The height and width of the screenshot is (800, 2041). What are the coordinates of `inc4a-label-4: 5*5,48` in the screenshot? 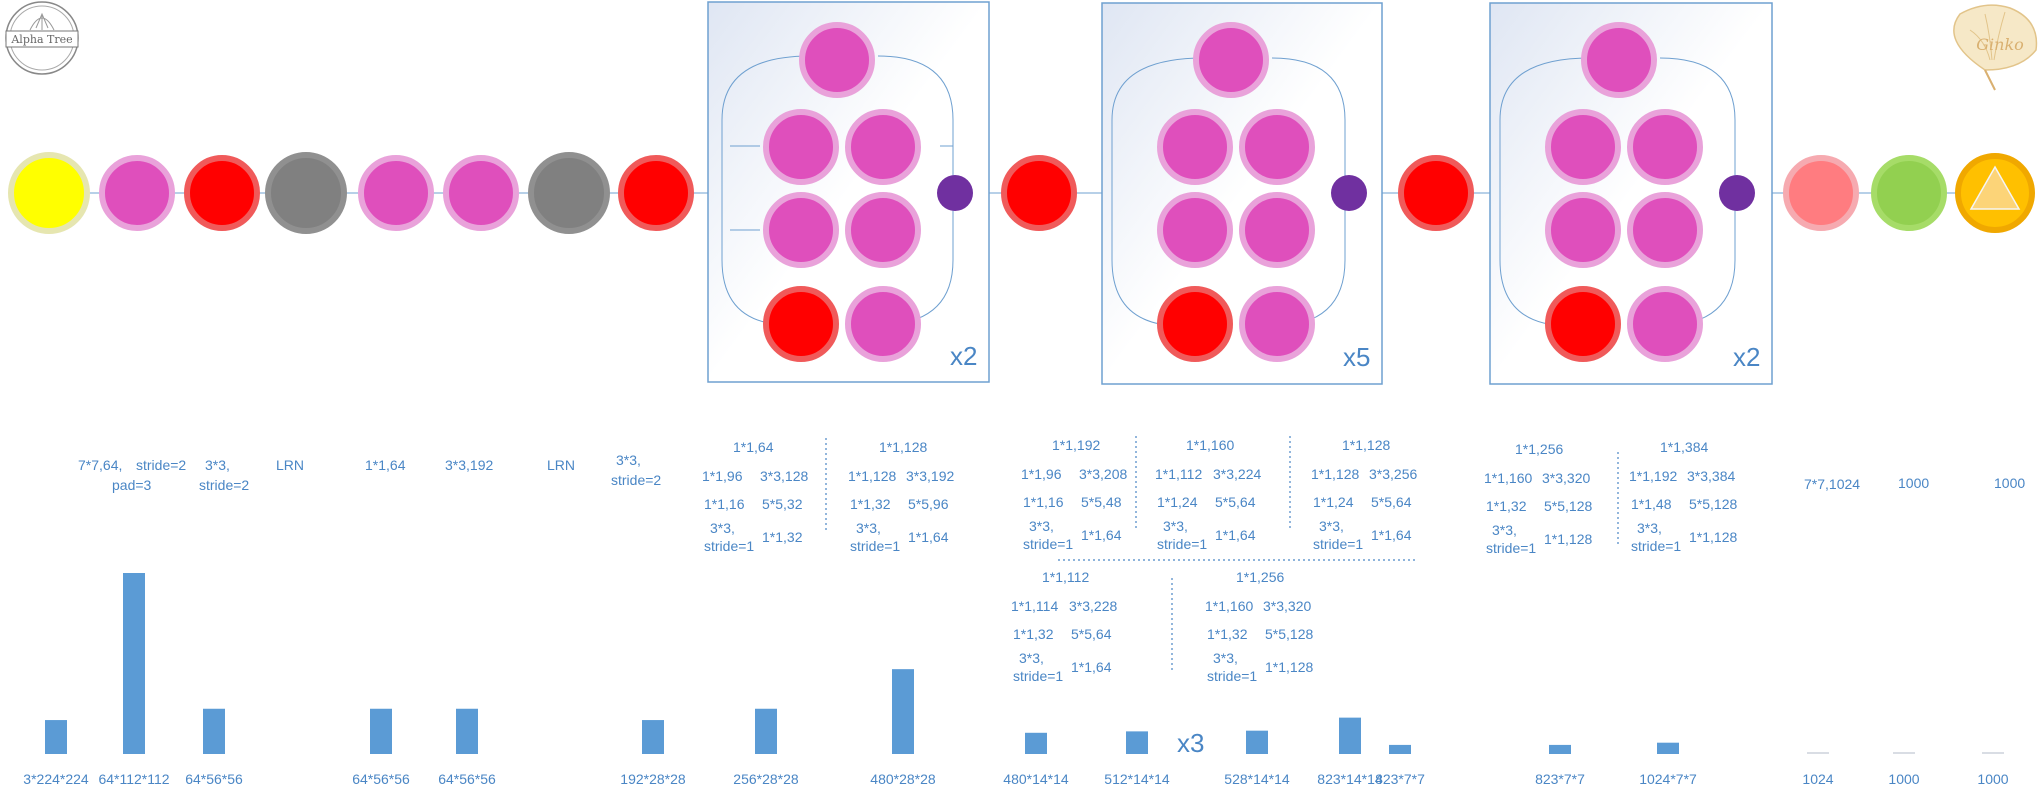 It's located at (1101, 502).